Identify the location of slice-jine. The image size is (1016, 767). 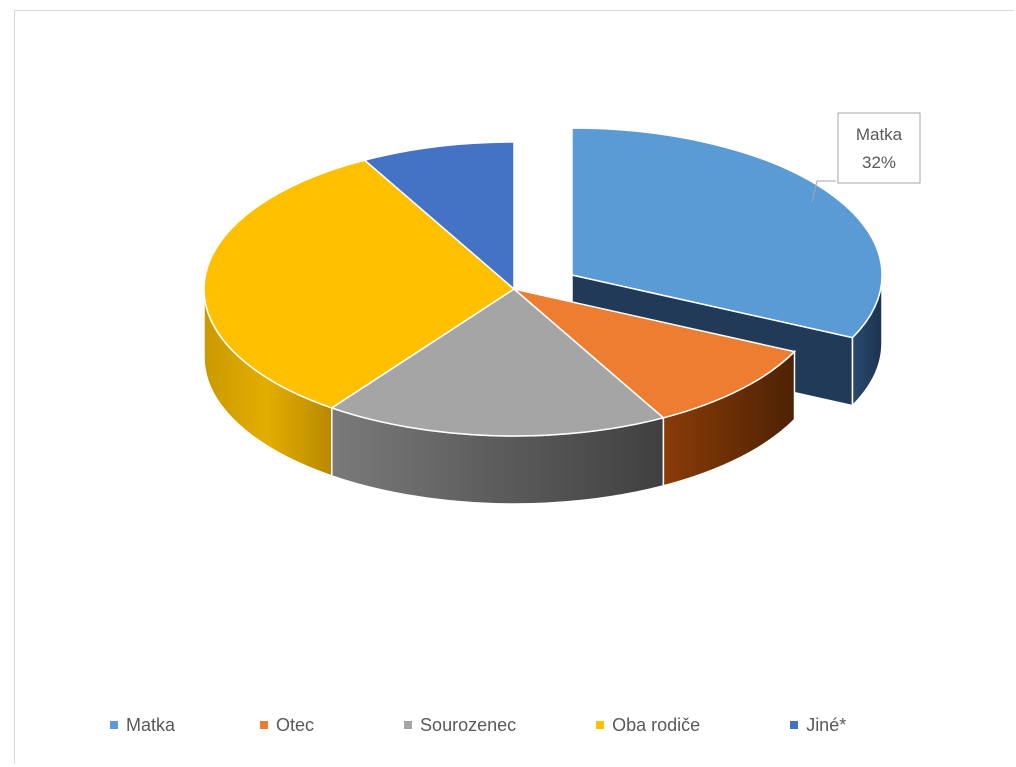
(439, 216).